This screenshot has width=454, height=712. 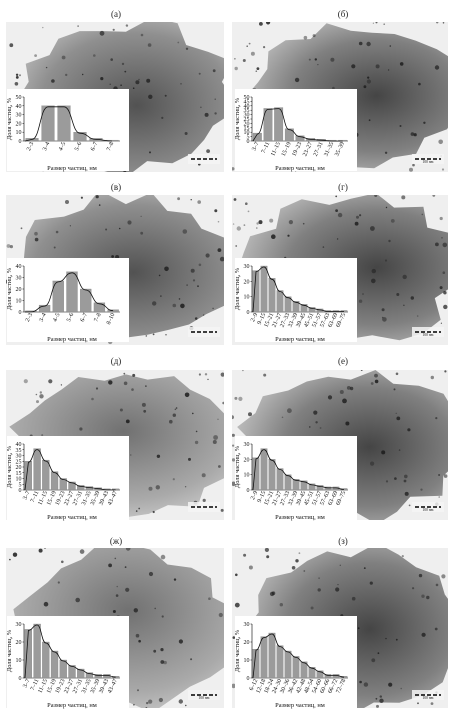 I want to click on x-tick-label: 31–35, so click(x=87, y=686).